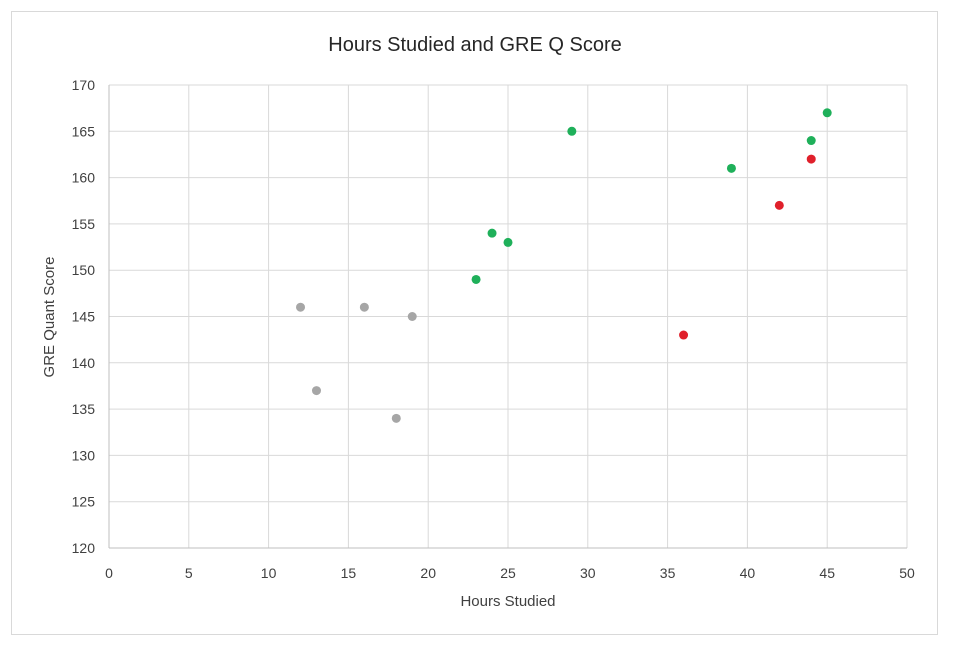  I want to click on y-tick-label: 135, so click(84, 409).